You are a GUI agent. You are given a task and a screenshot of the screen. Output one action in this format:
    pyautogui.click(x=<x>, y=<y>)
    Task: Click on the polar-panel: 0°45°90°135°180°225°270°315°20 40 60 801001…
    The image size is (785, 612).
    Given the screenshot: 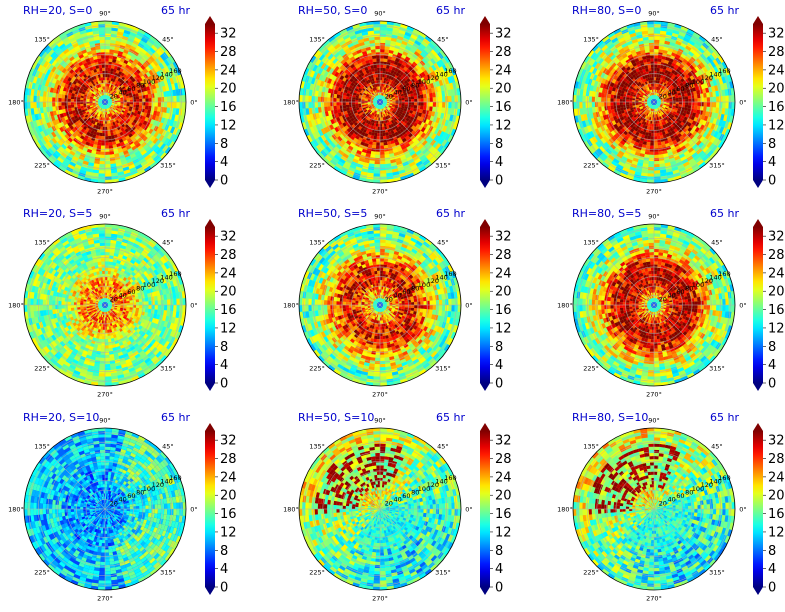 What is the action you would take?
    pyautogui.click(x=103, y=303)
    